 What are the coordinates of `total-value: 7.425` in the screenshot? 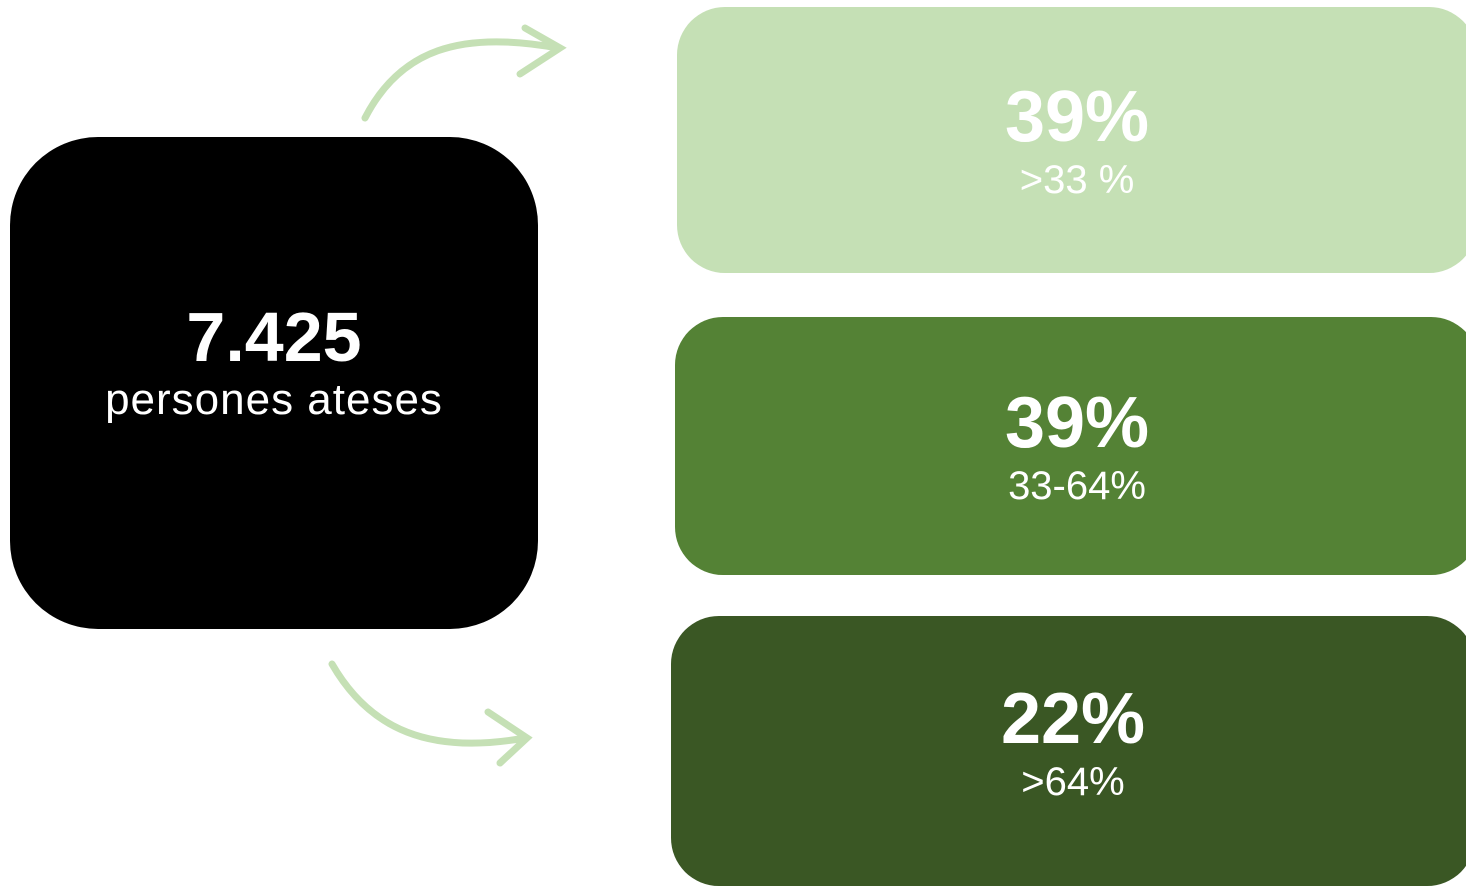 It's located at (274, 337).